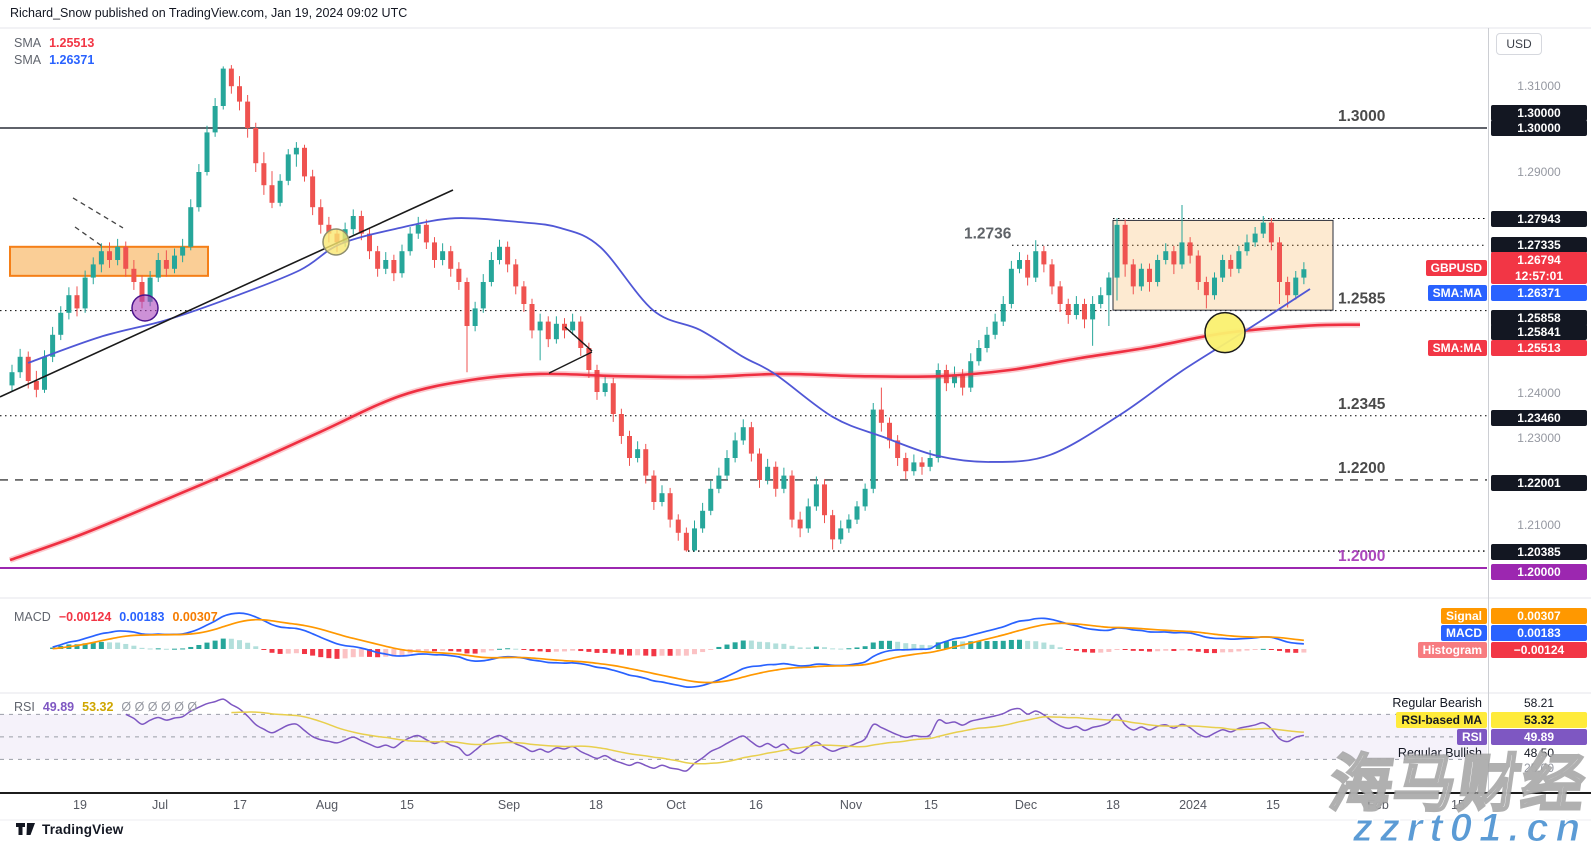  Describe the element at coordinates (28, 43) in the screenshot. I see `sma1-label: SMA` at that location.